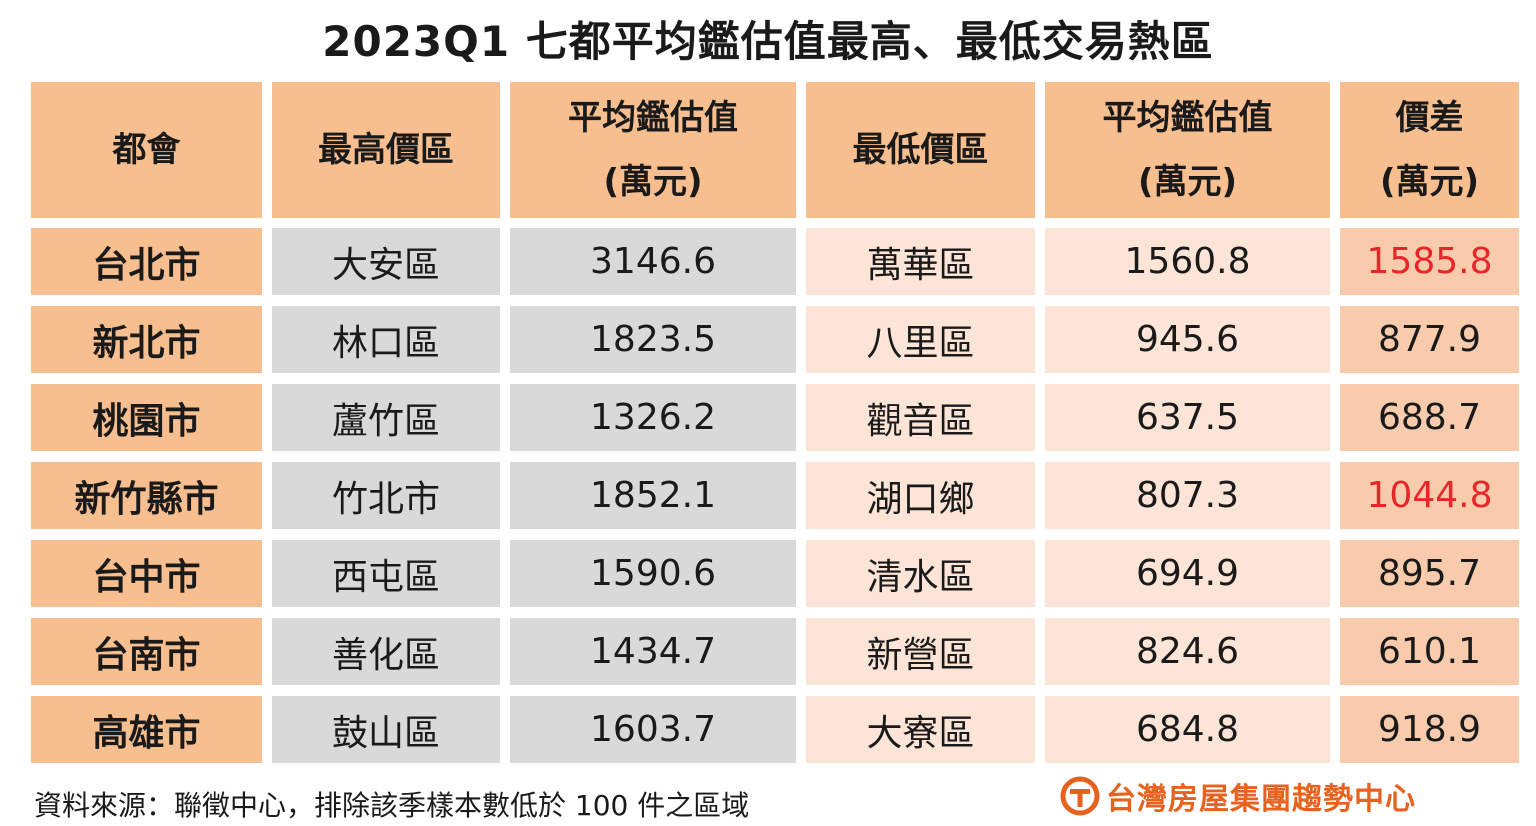 The width and height of the screenshot is (1536, 826). I want to click on header-high-area: 最高價區, so click(386, 150).